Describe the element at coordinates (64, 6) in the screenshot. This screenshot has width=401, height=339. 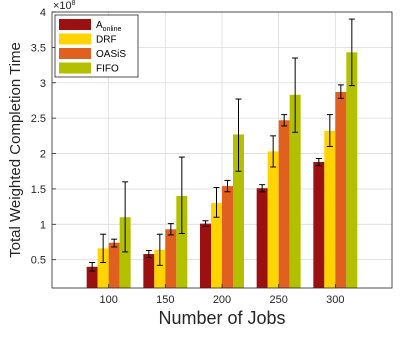
I see `y-axis-exponent: ×108` at that location.